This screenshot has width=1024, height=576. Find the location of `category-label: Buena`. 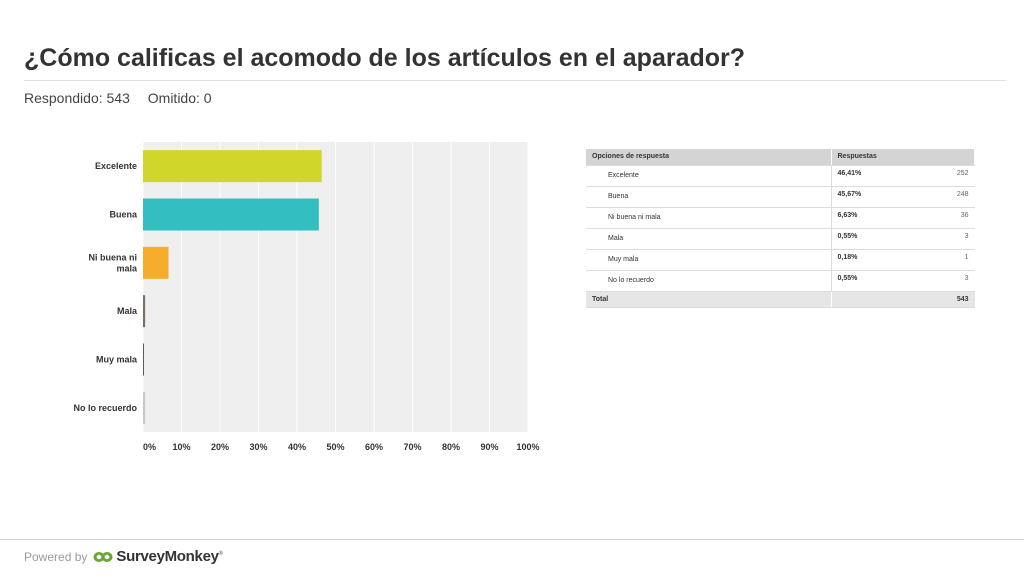

category-label: Buena is located at coordinates (123, 215).